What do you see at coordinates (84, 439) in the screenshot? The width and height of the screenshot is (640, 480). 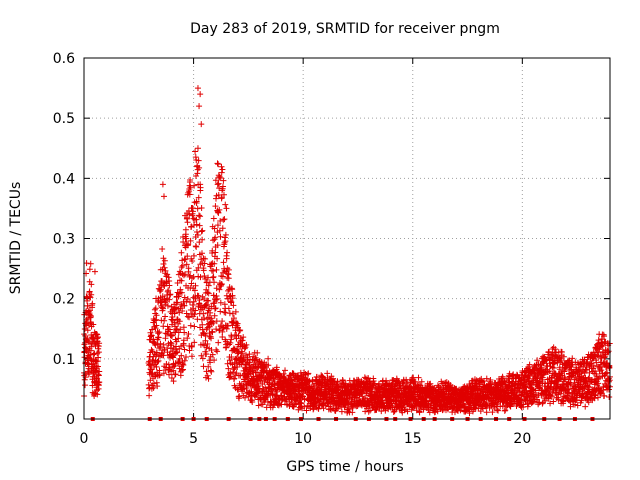 I see `x-tick-label: 0` at bounding box center [84, 439].